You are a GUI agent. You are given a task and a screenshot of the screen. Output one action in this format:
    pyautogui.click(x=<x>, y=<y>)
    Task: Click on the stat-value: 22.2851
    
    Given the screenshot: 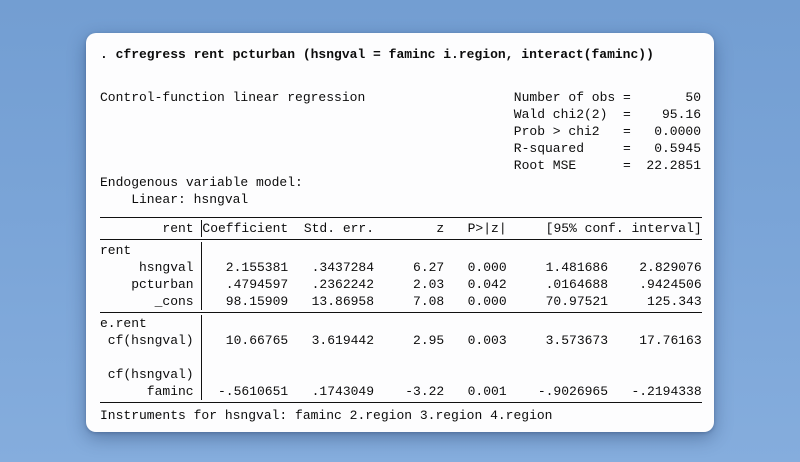 What is the action you would take?
    pyautogui.click(x=673, y=165)
    